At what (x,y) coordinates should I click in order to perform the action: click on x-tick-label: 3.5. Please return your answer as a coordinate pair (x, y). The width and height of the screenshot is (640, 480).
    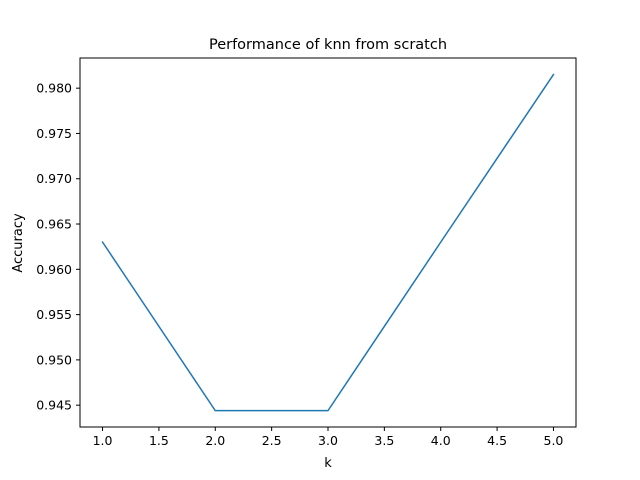
    Looking at the image, I should click on (384, 440).